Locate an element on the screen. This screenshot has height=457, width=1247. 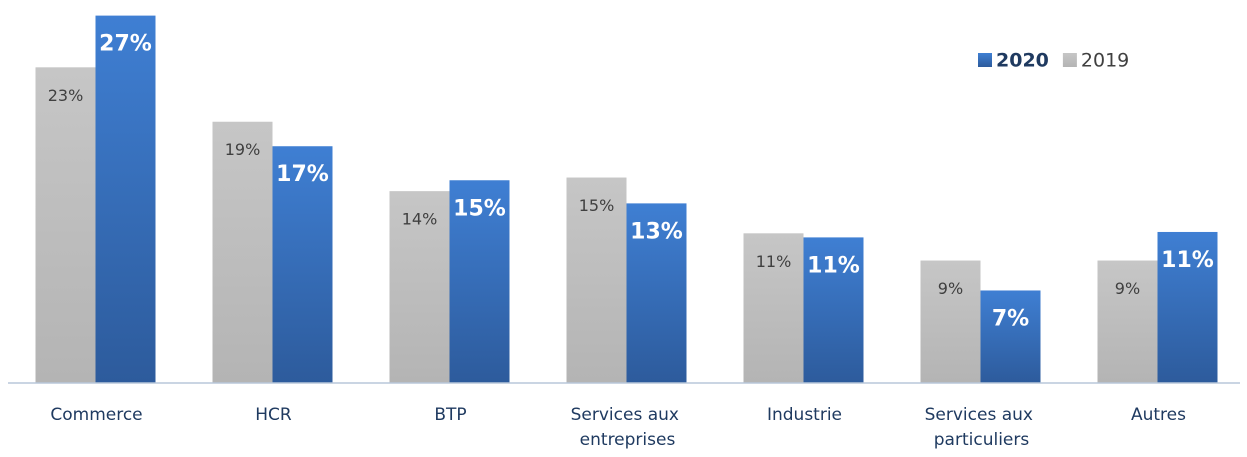
x-tick-label: Commerce is located at coordinates (96, 415).